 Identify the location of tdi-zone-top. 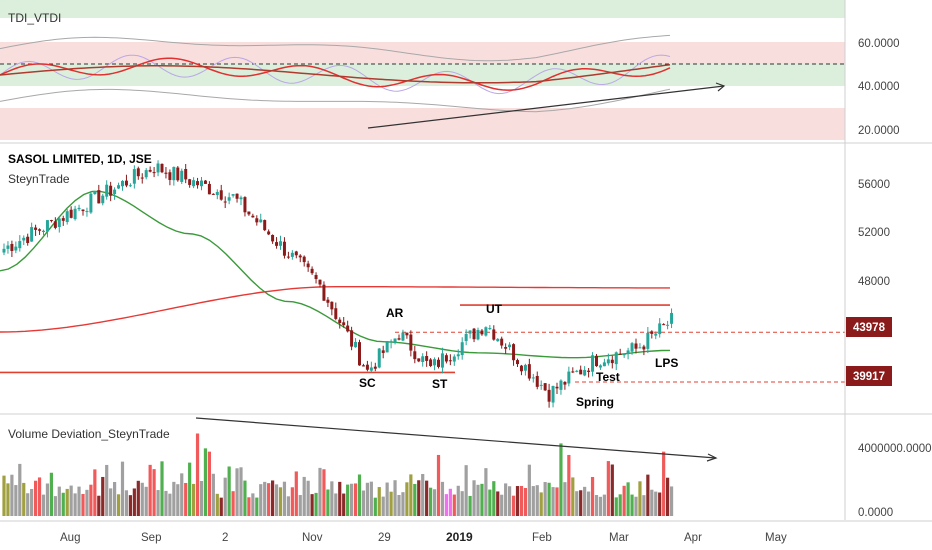
(422, 9).